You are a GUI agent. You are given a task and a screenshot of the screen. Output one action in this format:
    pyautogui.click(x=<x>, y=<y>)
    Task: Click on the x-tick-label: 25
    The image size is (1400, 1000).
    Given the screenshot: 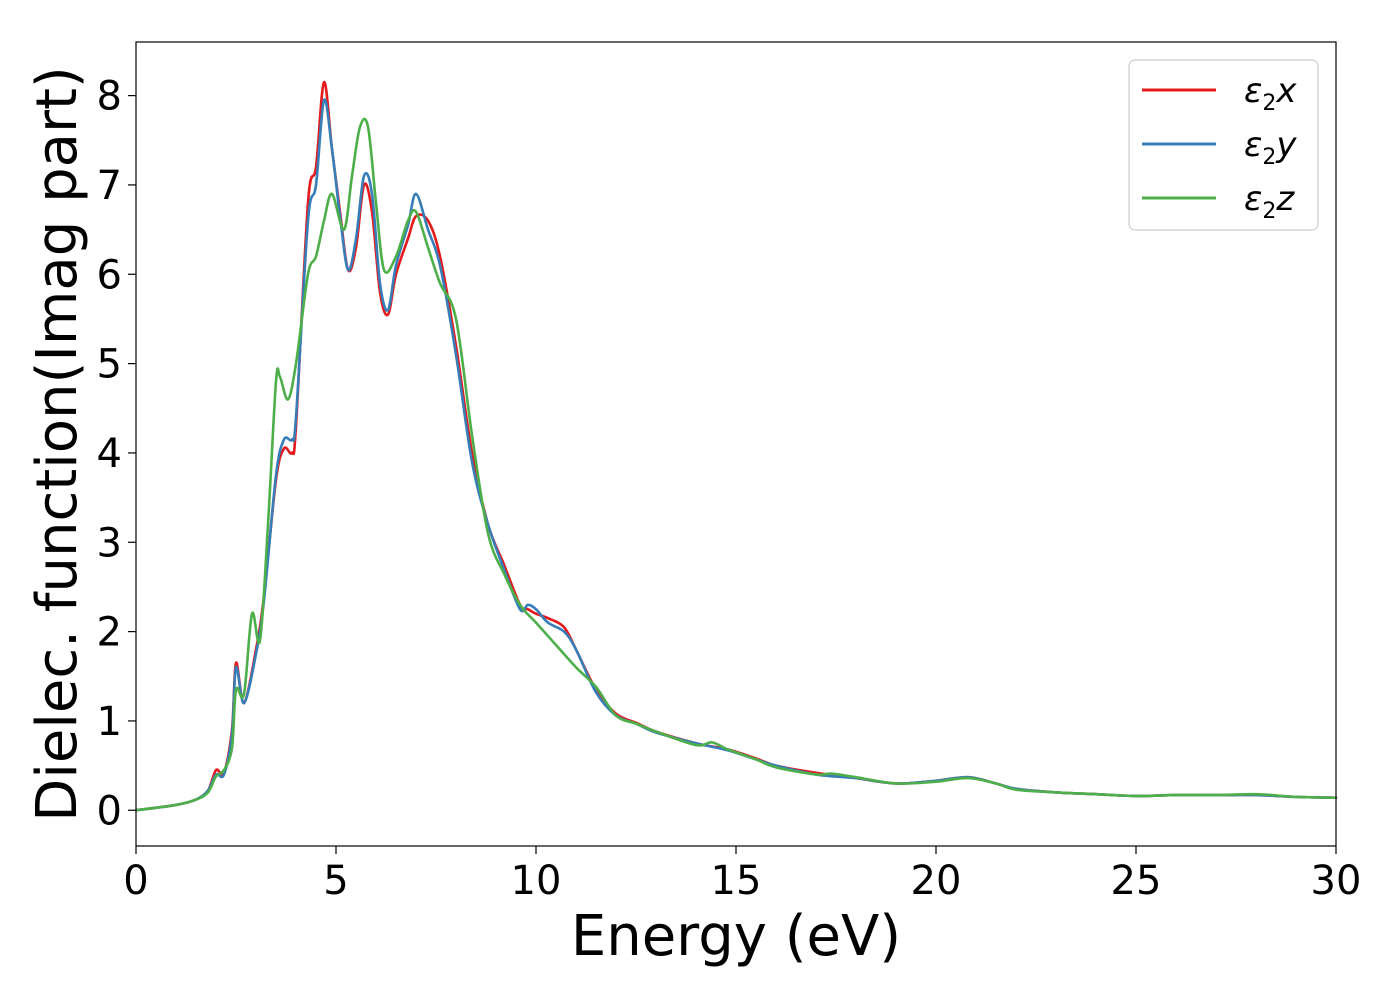 What is the action you would take?
    pyautogui.click(x=1136, y=881)
    